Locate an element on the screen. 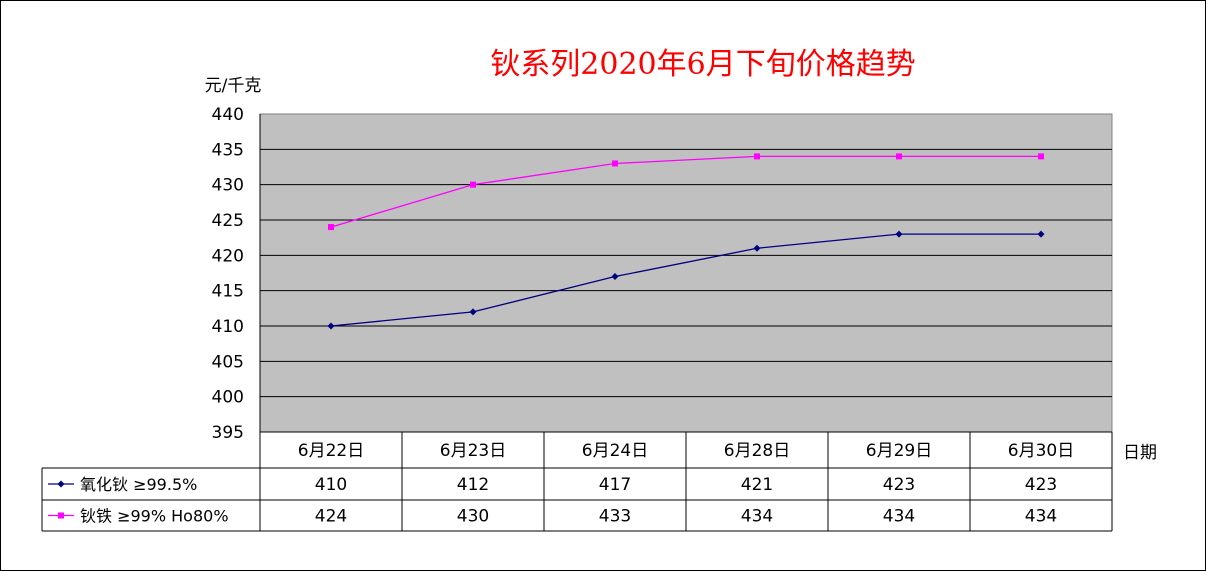  y-axis: 440 435 430 425 420 415 410 405 400 395 is located at coordinates (228, 274).